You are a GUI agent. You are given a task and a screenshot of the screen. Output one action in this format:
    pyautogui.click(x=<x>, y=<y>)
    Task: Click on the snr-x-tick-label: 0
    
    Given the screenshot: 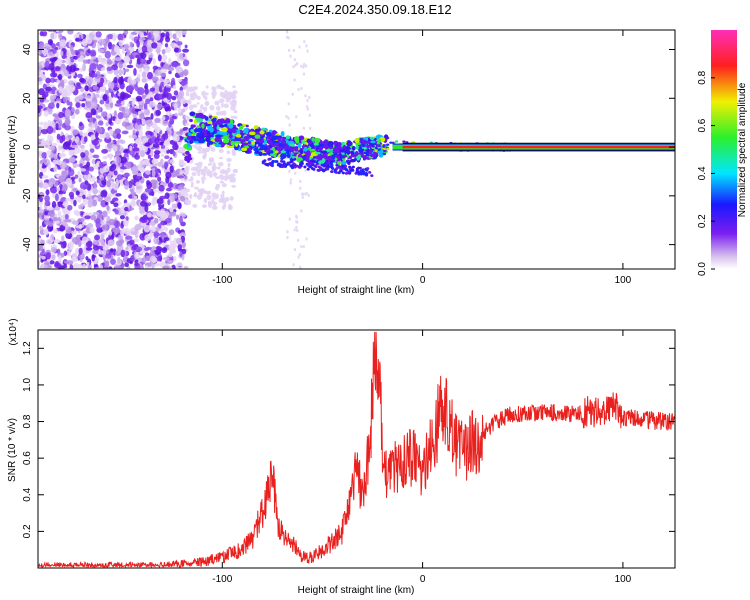 What is the action you would take?
    pyautogui.click(x=423, y=579)
    